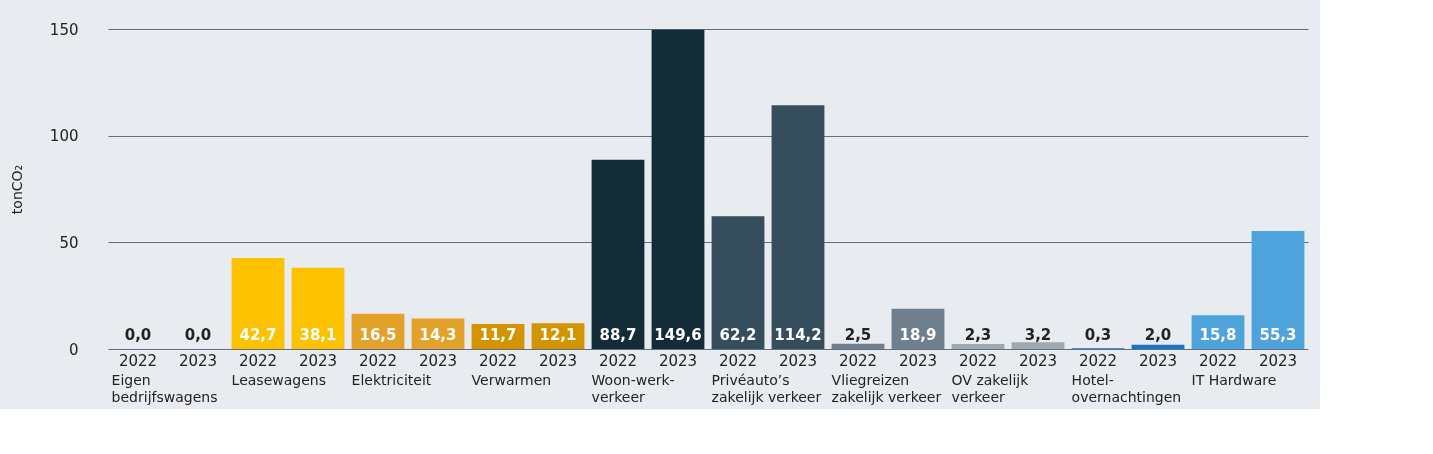  What do you see at coordinates (1038, 335) in the screenshot?
I see `data-label: 3,2` at bounding box center [1038, 335].